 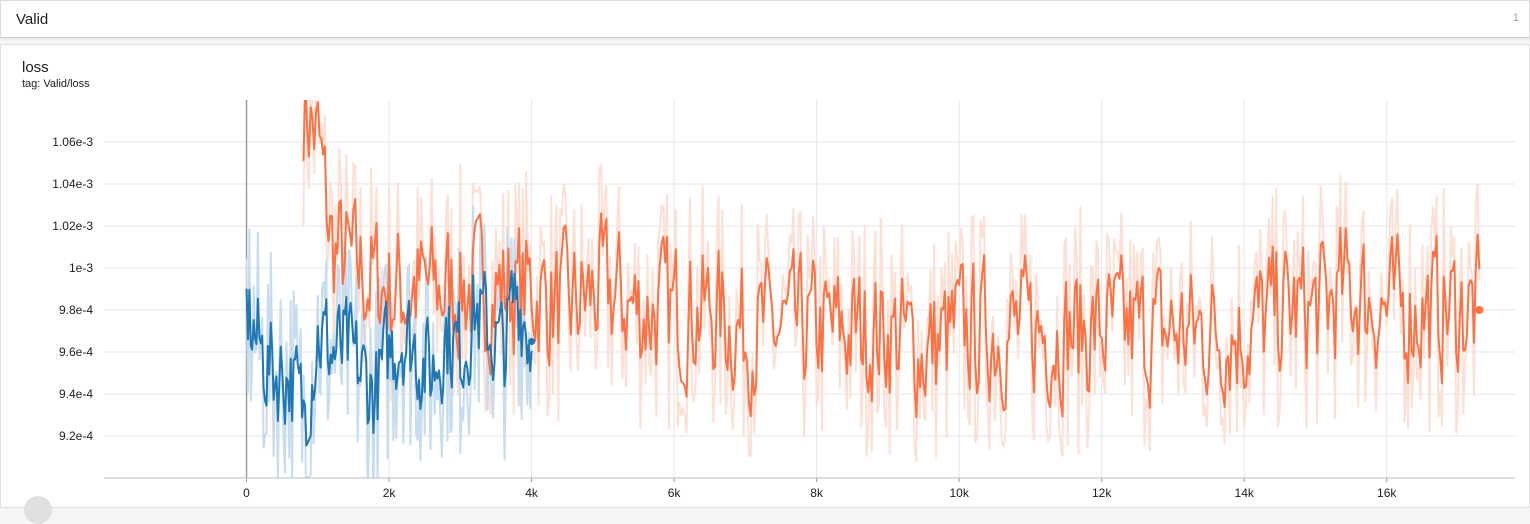 What do you see at coordinates (72, 142) in the screenshot?
I see `y-tick-label: 1.06e-3` at bounding box center [72, 142].